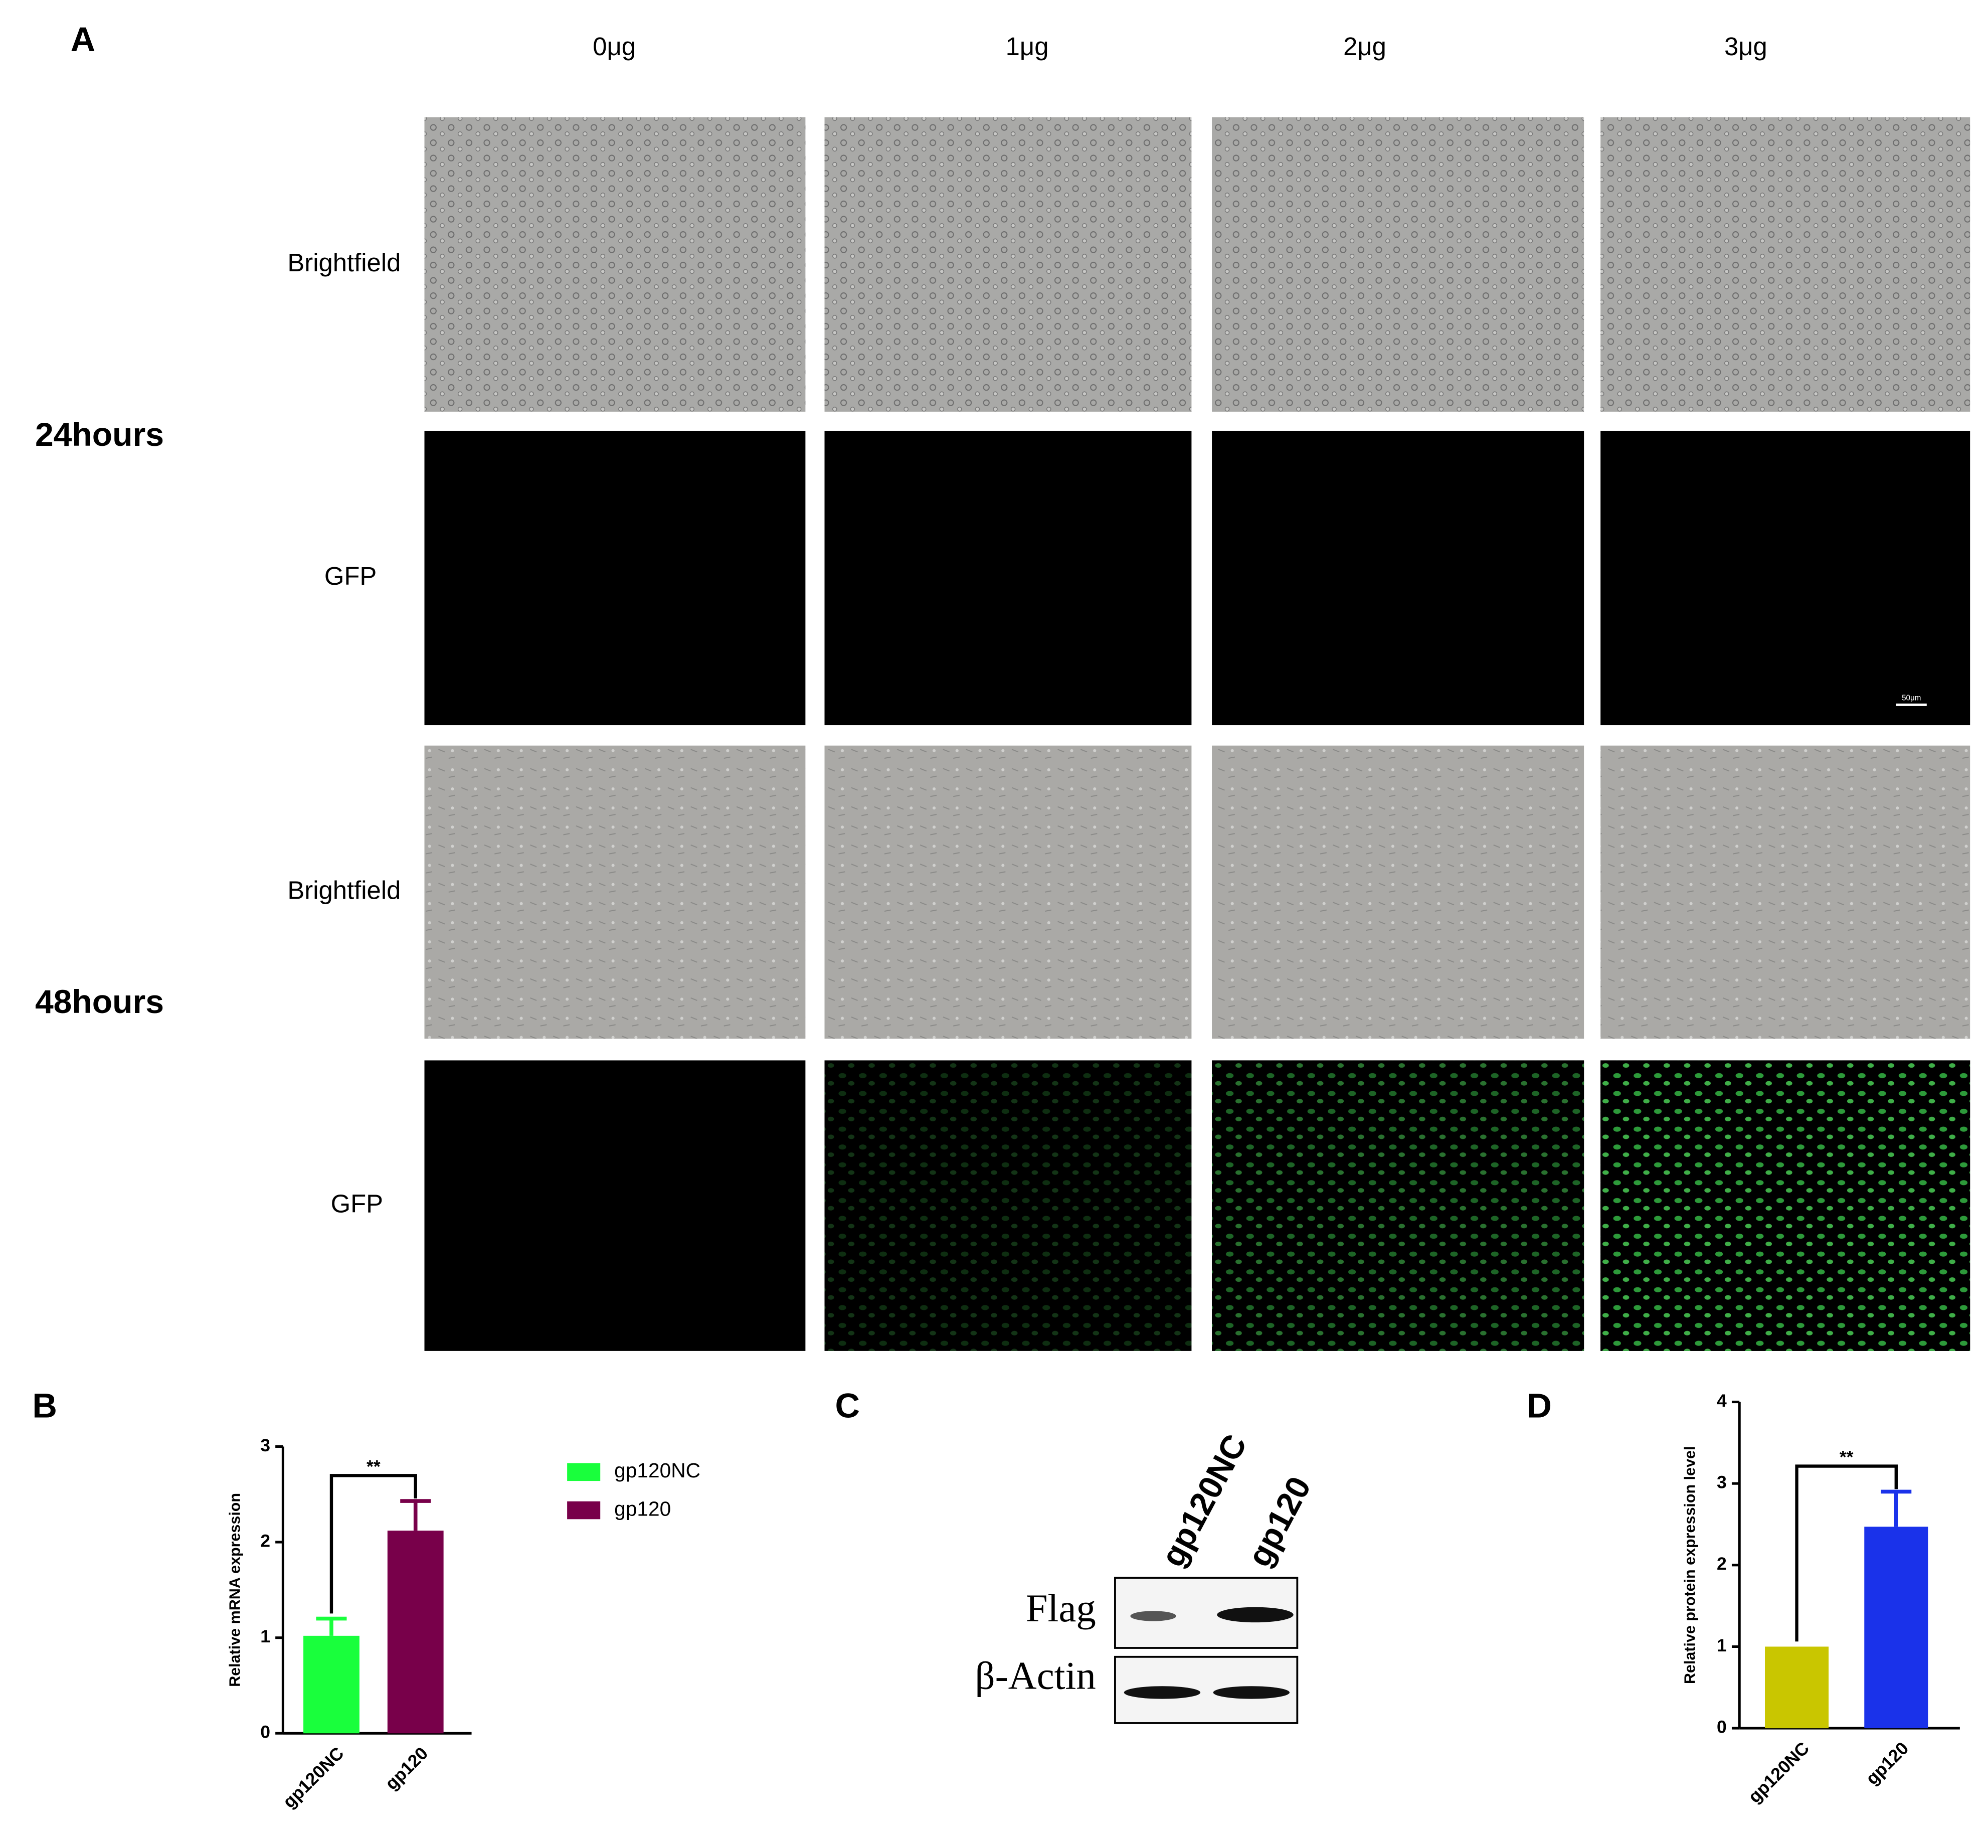 Image resolution: width=1988 pixels, height=1848 pixels. I want to click on y-axis-label: Relative mRNA expression, so click(235, 1590).